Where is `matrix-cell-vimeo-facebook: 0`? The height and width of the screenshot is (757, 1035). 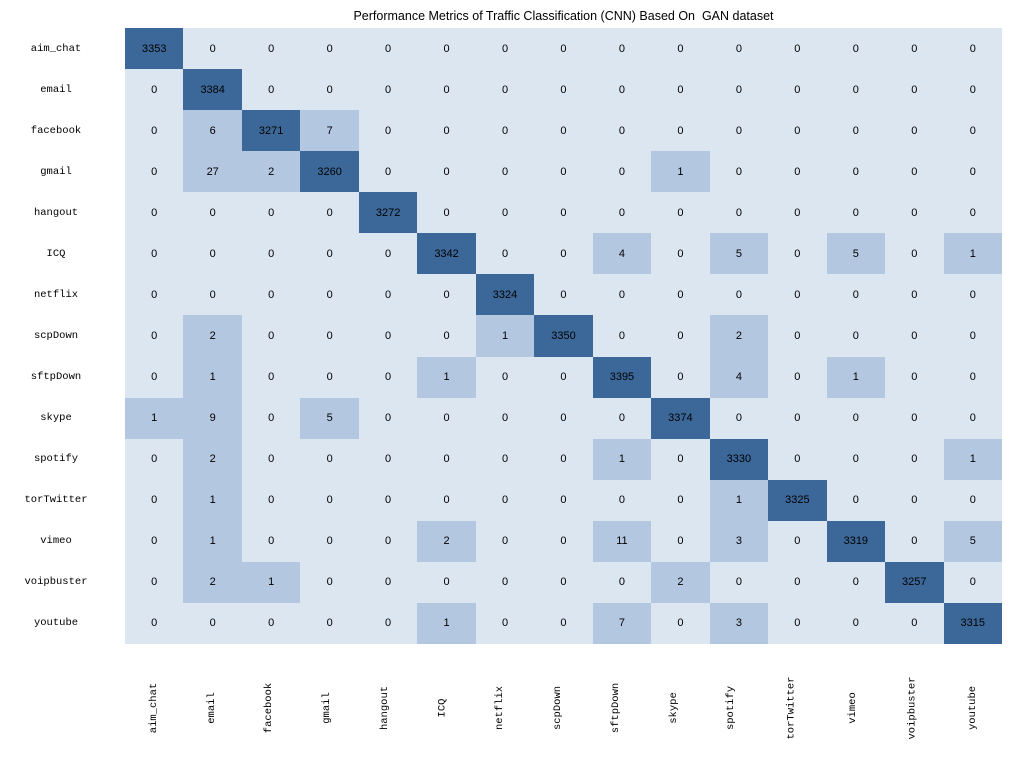 matrix-cell-vimeo-facebook: 0 is located at coordinates (271, 541).